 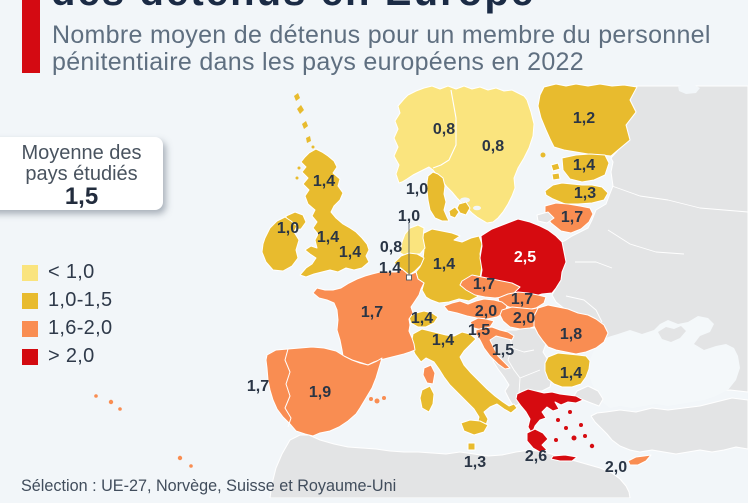 I want to click on svg-text: 1,2, so click(x=584, y=118).